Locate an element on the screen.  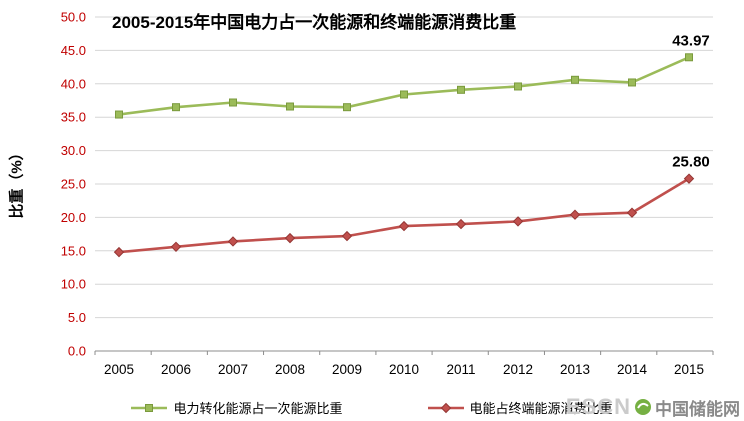
legend-item: 电能占终端能源消费比重 is located at coordinates (520, 407).